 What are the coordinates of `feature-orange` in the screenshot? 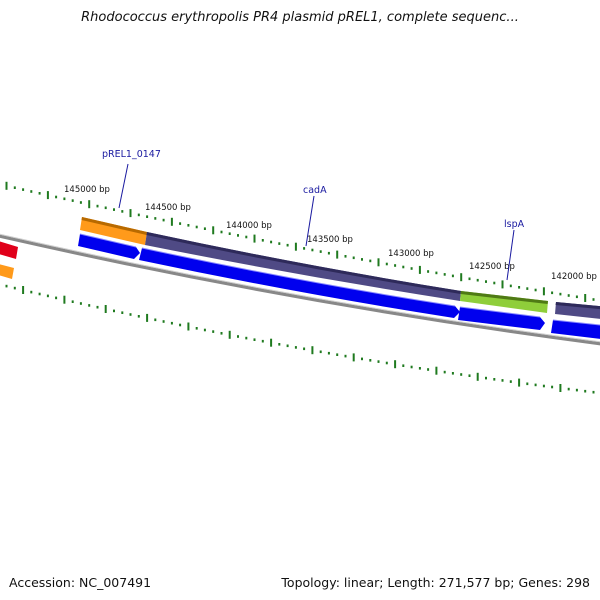 It's located at (113, 231).